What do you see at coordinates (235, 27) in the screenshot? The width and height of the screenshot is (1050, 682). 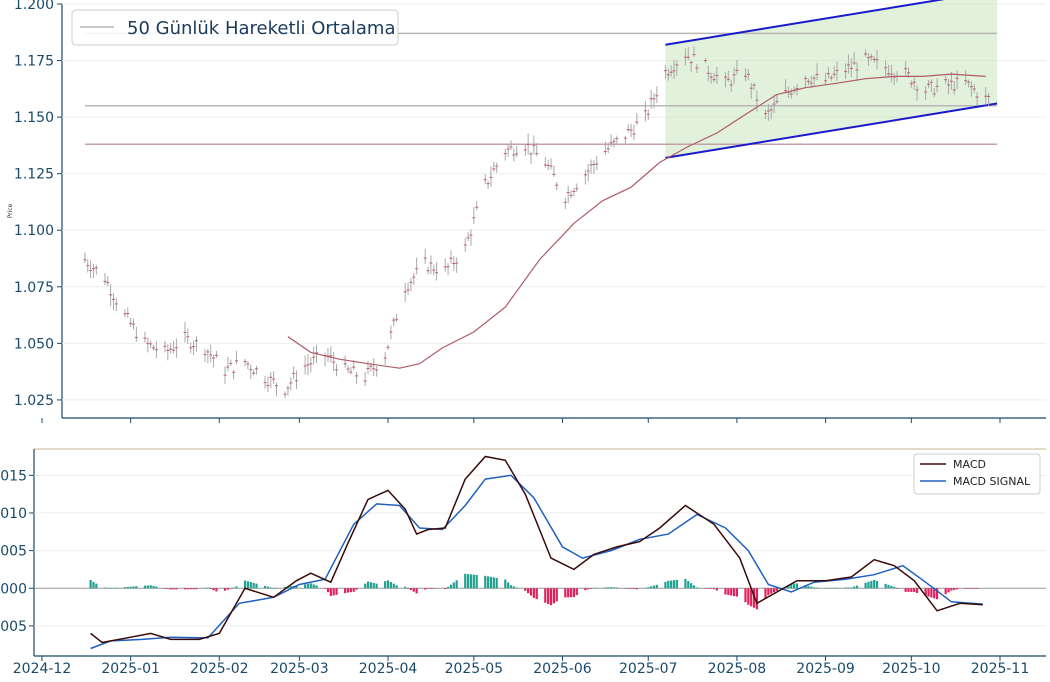 I see `top-legend-box` at bounding box center [235, 27].